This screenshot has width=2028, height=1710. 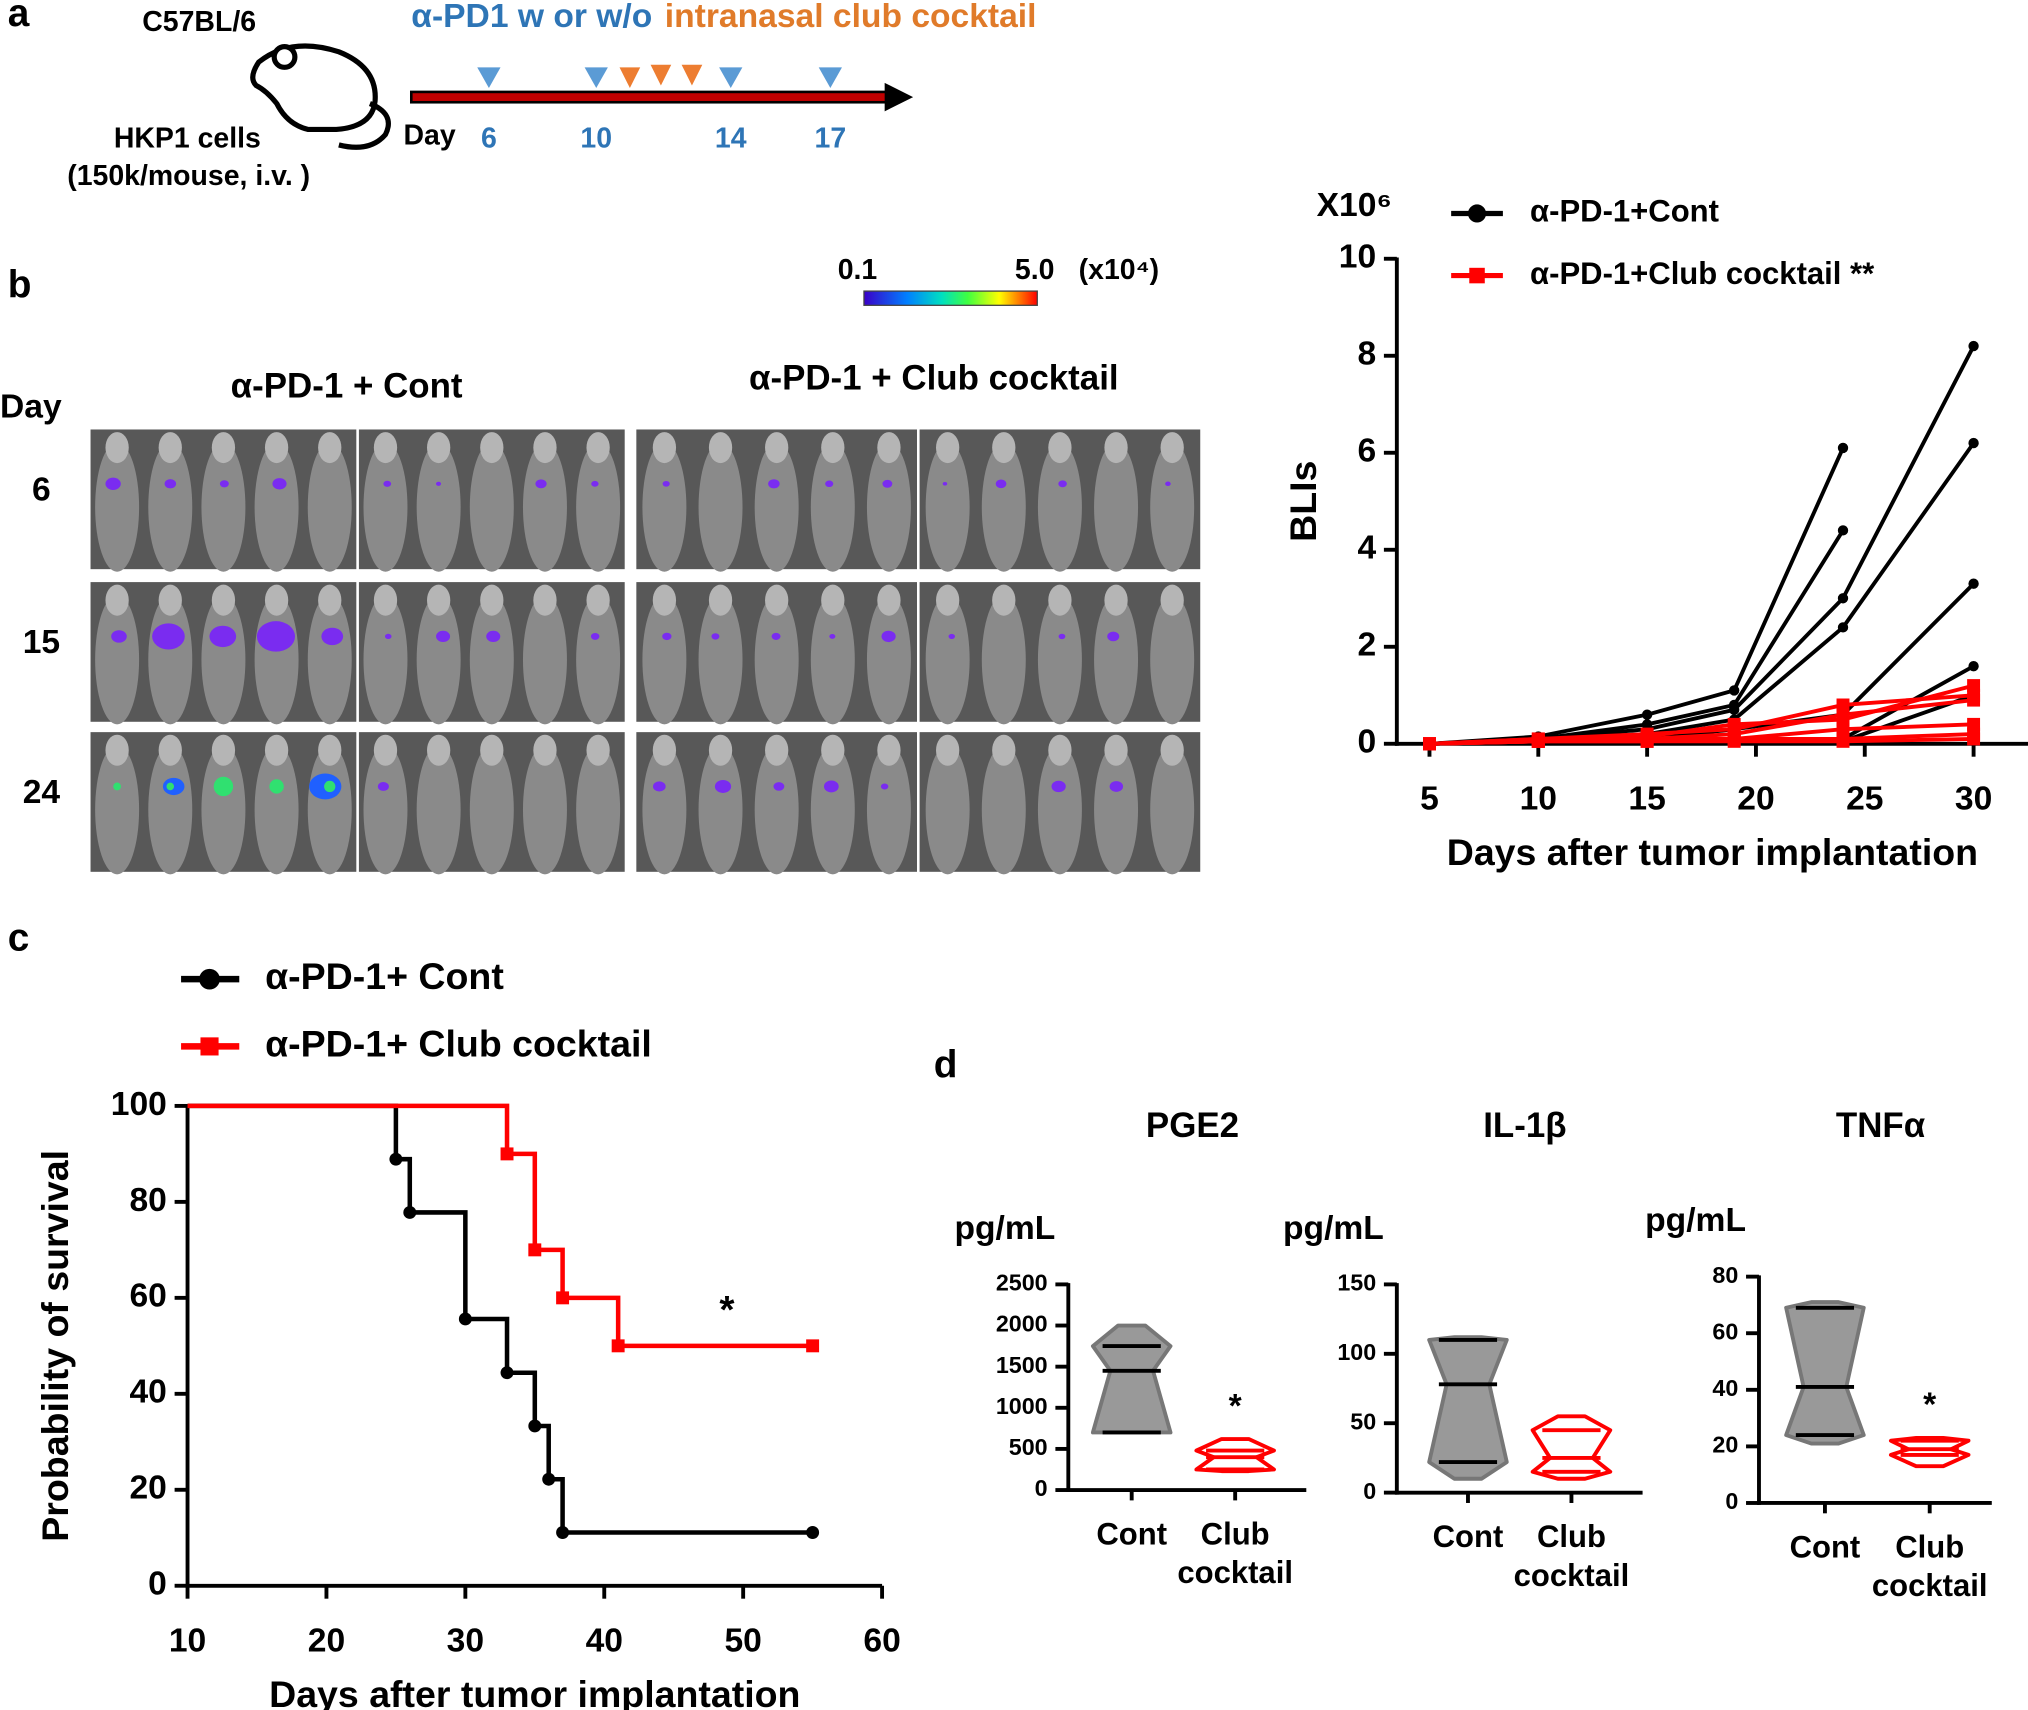 I want to click on category-label-box: Cont, so click(x=1825, y=1548).